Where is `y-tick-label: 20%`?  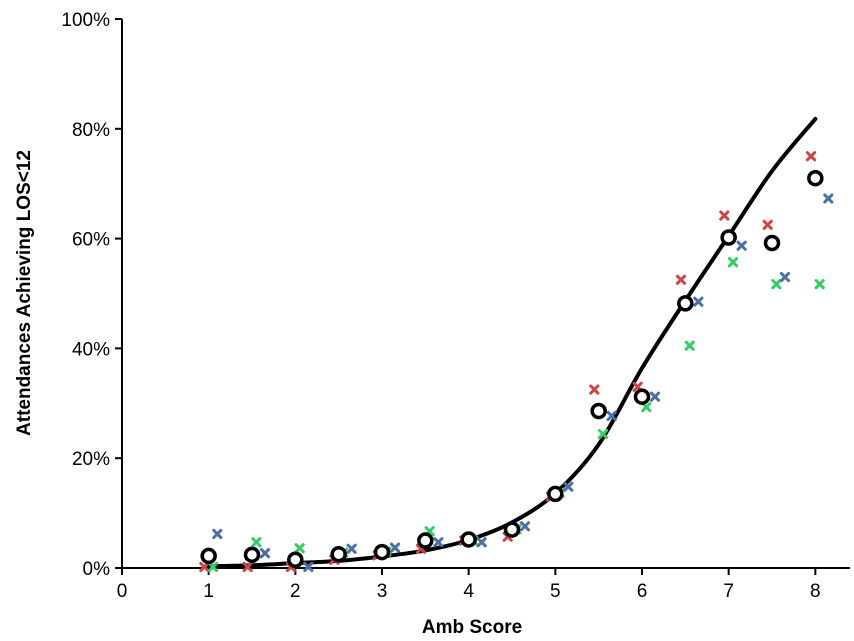
y-tick-label: 20% is located at coordinates (91, 459).